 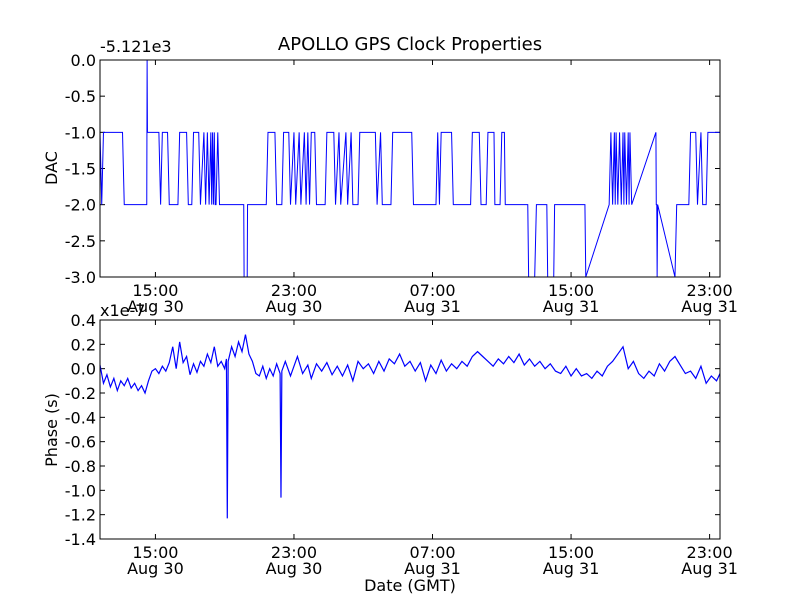 I want to click on y-tick-label: 0.4, so click(x=83, y=320).